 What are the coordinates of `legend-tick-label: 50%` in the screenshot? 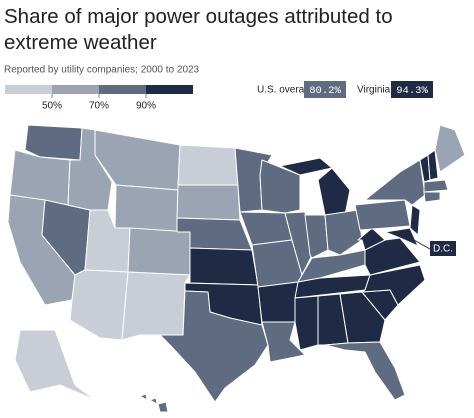 It's located at (52, 106).